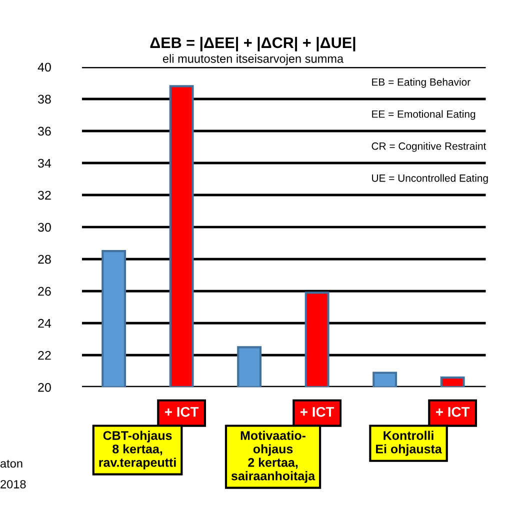  What do you see at coordinates (429, 147) in the screenshot?
I see `annotation: CR = Cognitive Restraint` at bounding box center [429, 147].